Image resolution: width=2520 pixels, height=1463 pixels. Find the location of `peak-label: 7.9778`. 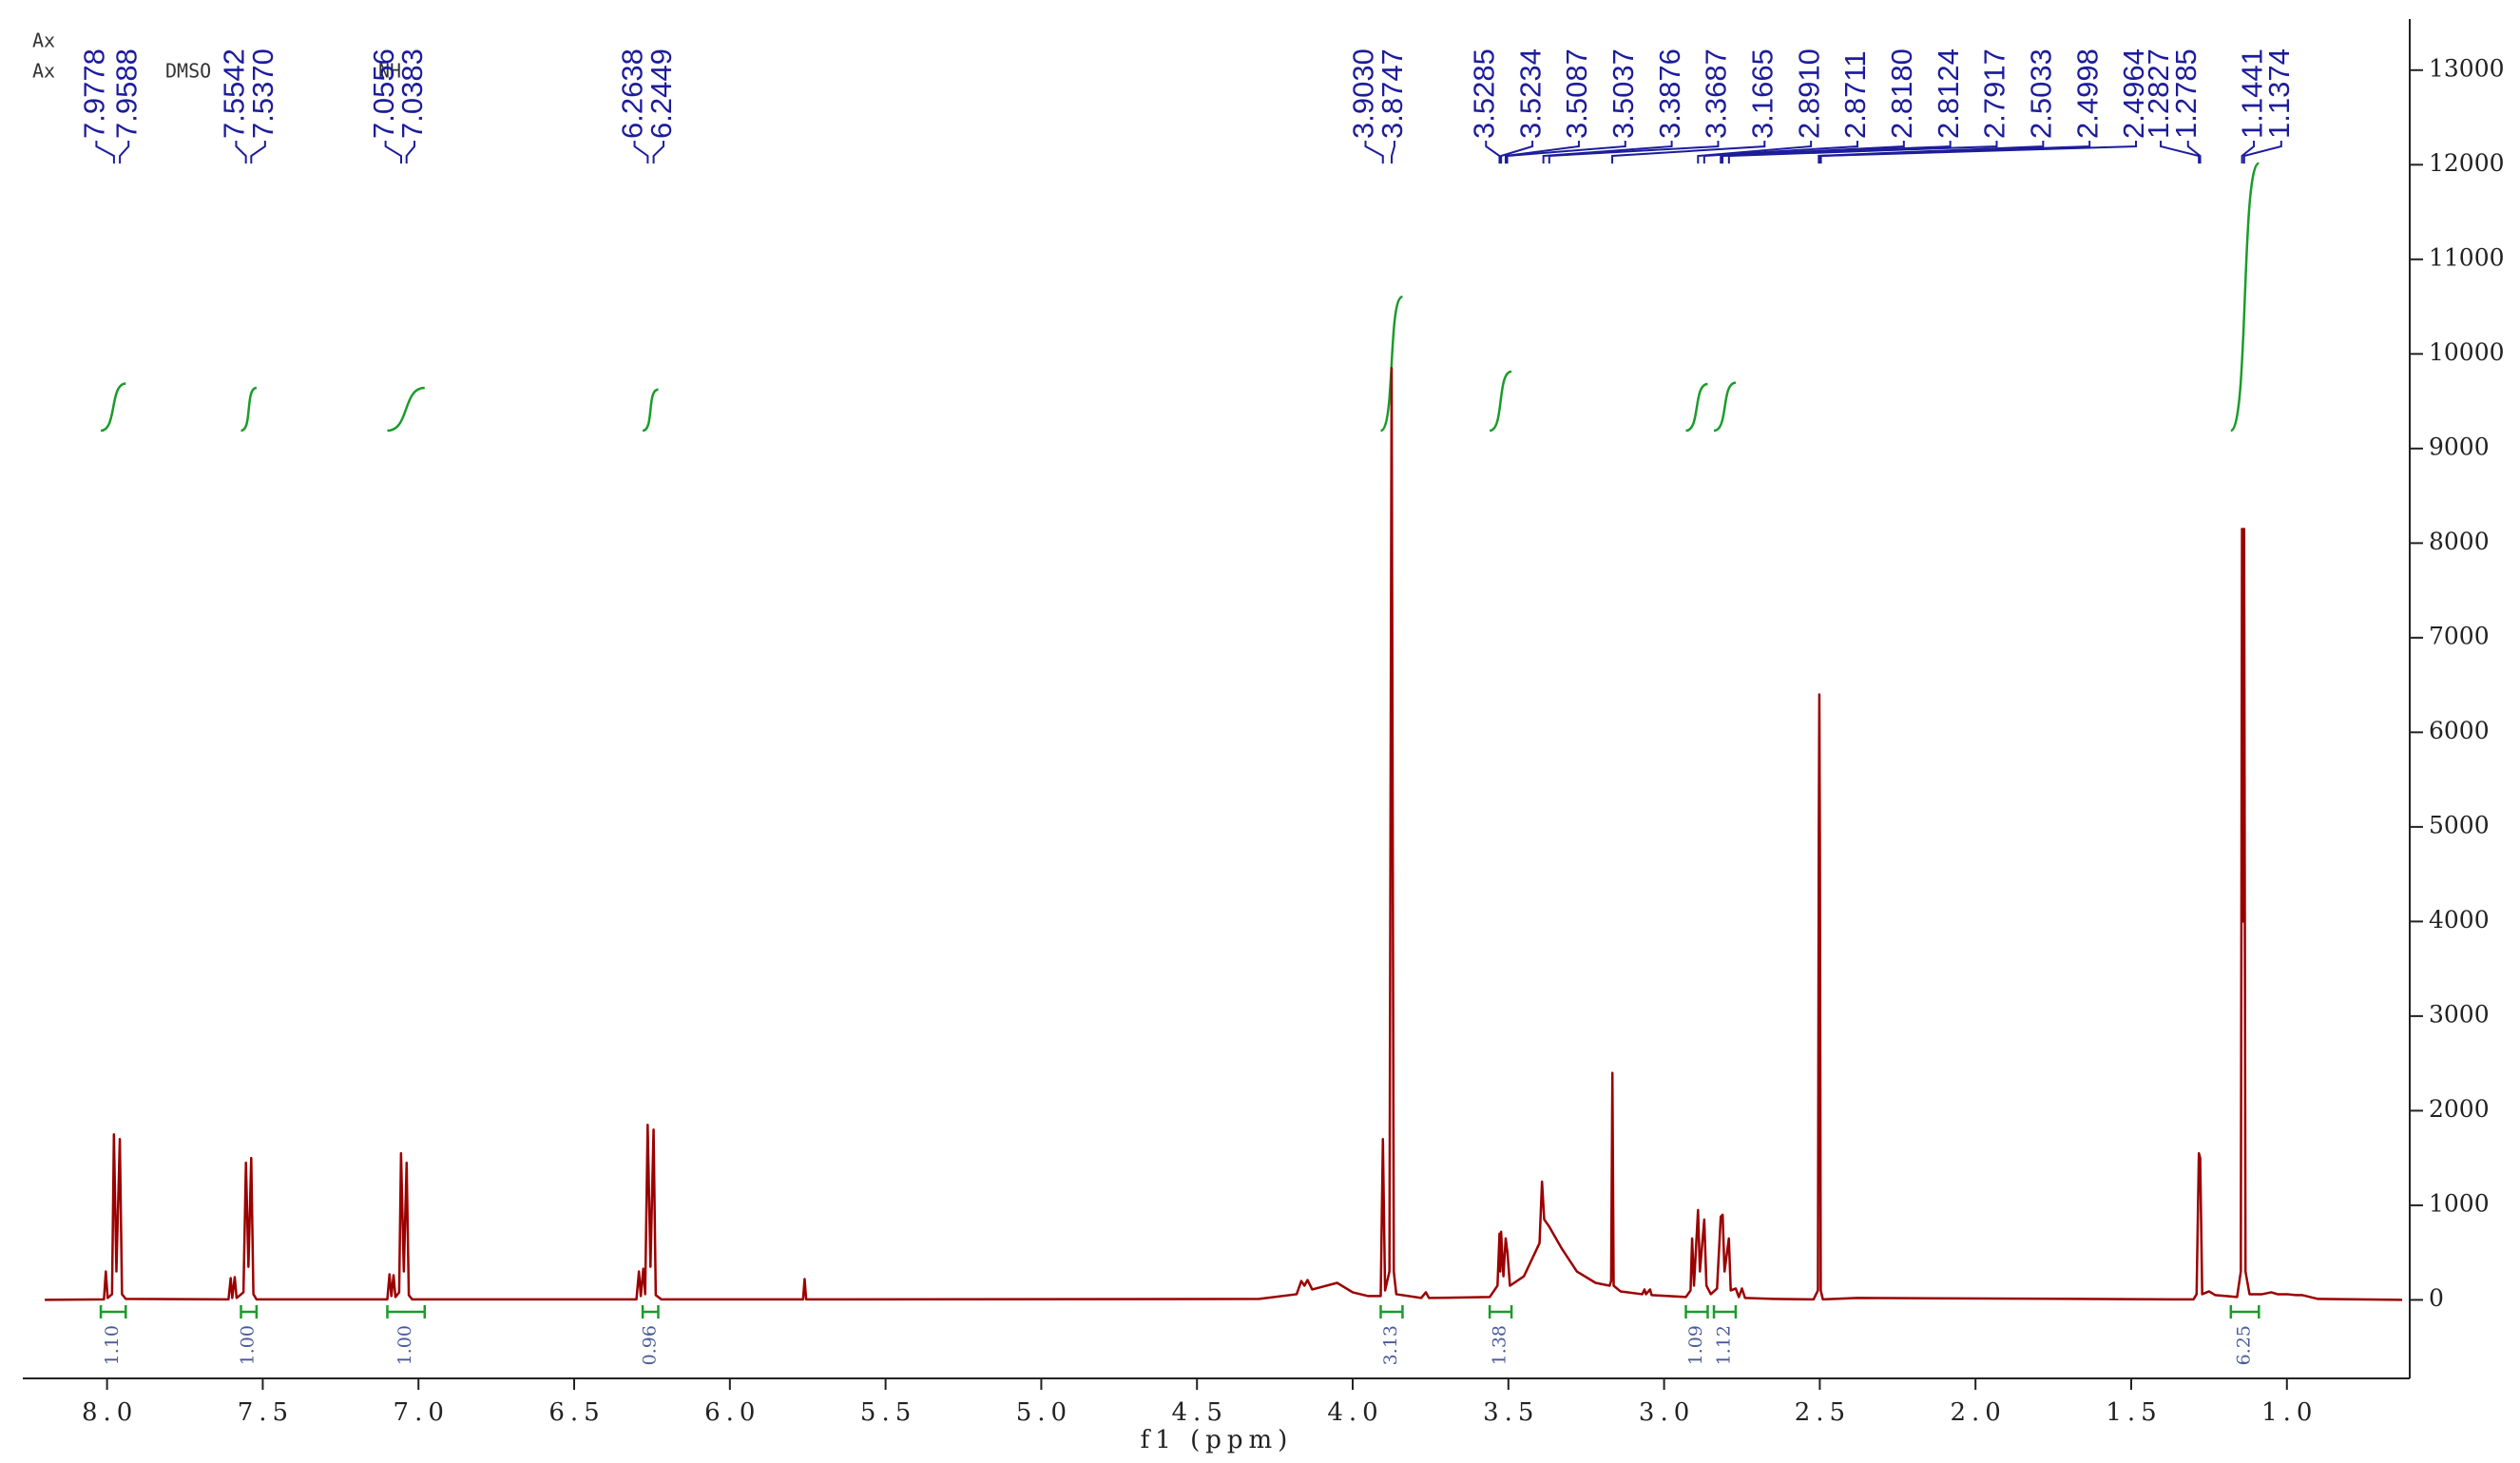

peak-label: 7.9778 is located at coordinates (95, 93).